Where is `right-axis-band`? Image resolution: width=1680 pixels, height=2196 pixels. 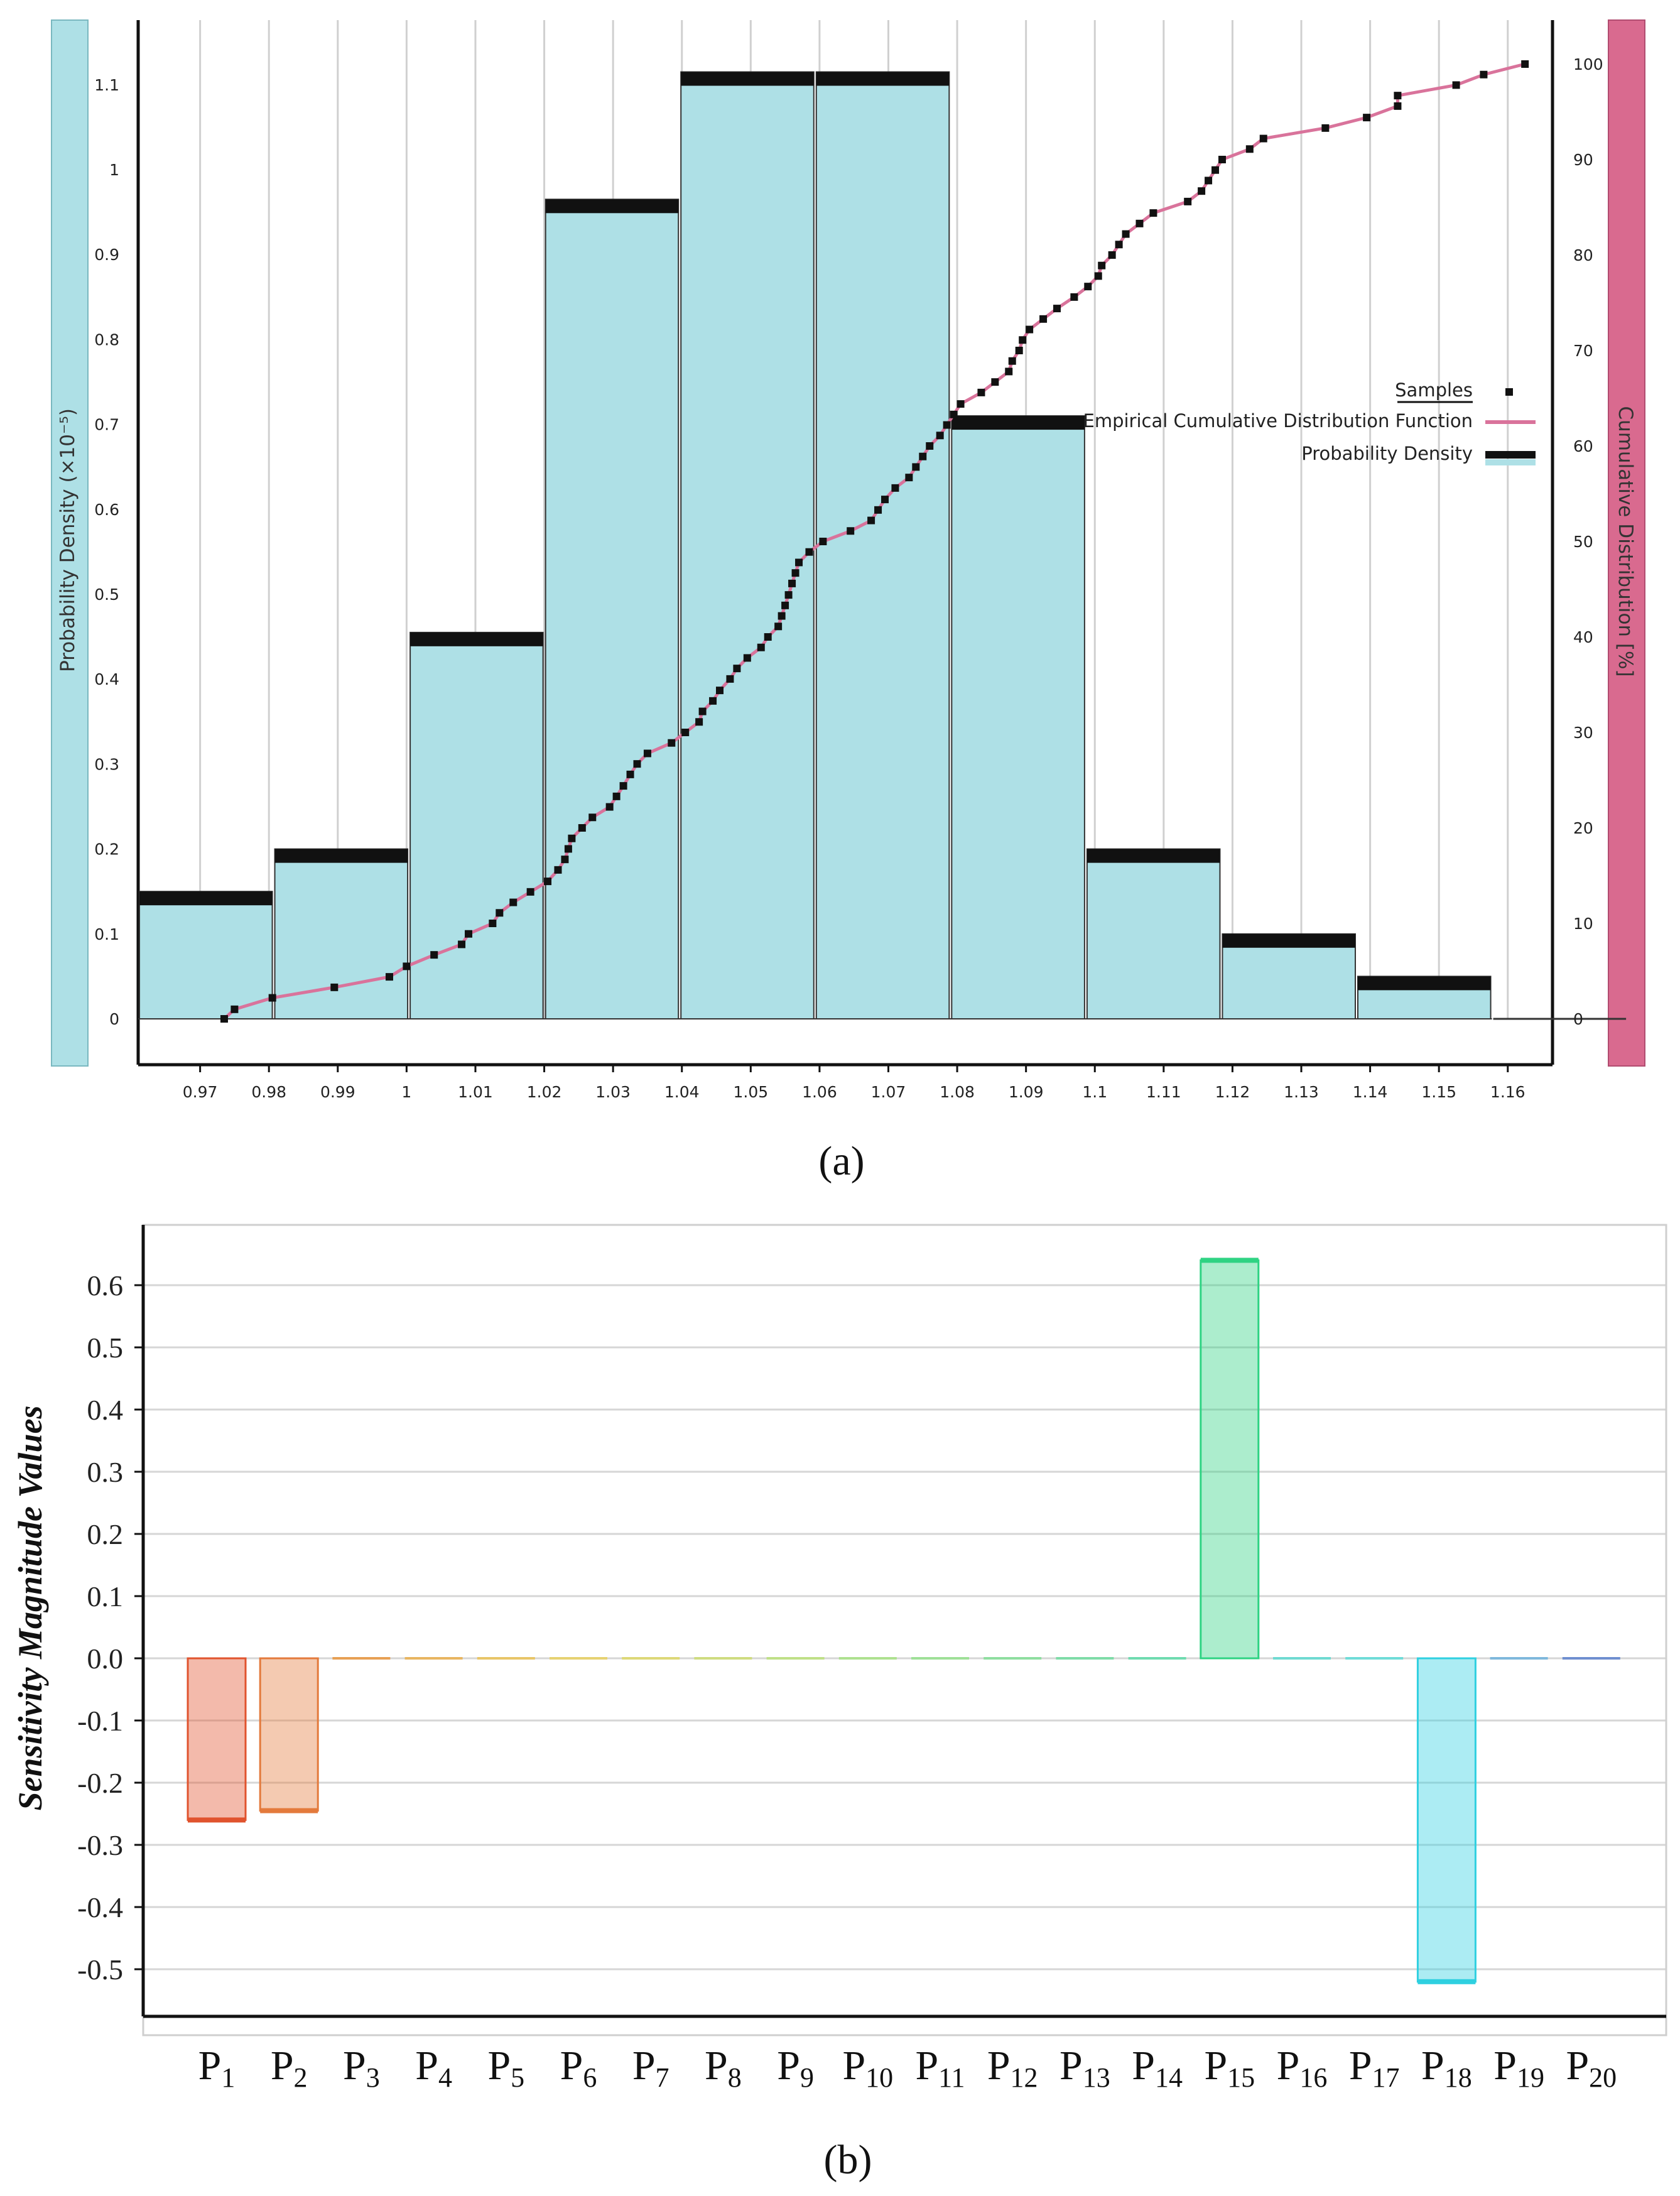 right-axis-band is located at coordinates (1626, 543).